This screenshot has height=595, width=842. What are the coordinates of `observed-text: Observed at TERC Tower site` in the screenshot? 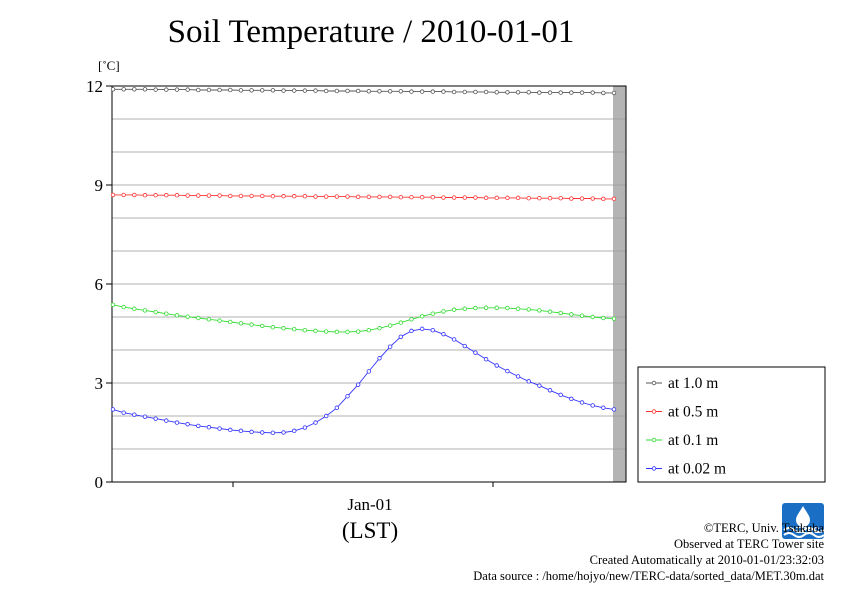 It's located at (748, 544).